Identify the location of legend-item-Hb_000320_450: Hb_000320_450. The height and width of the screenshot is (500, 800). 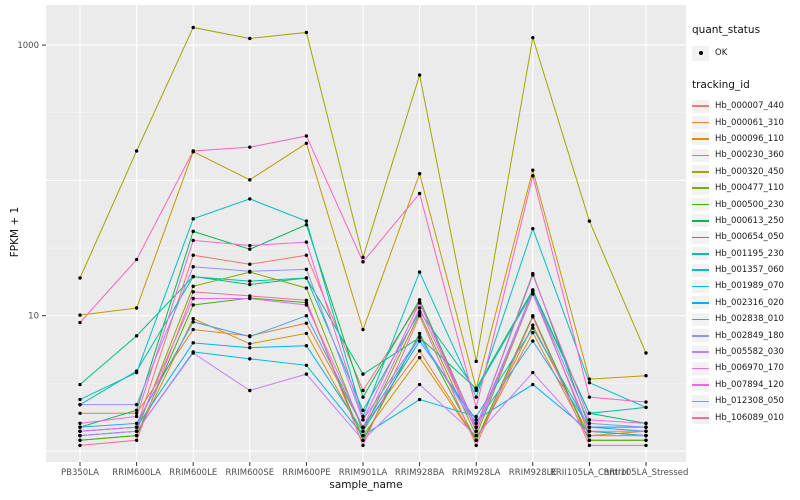
(746, 172).